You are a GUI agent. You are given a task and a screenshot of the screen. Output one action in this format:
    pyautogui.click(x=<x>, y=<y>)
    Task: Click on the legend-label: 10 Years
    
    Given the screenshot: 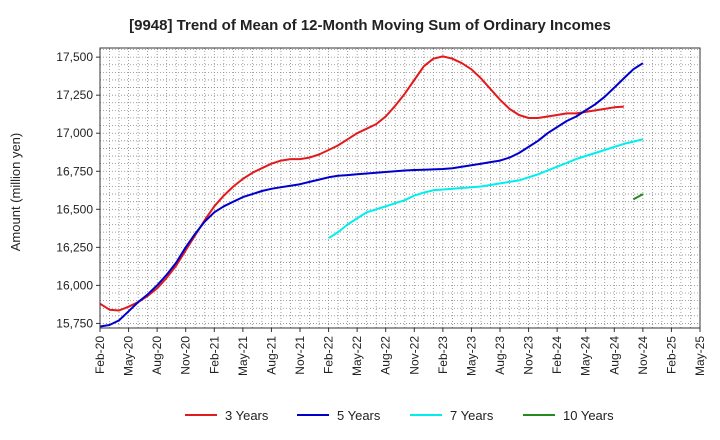 What is the action you would take?
    pyautogui.click(x=588, y=415)
    